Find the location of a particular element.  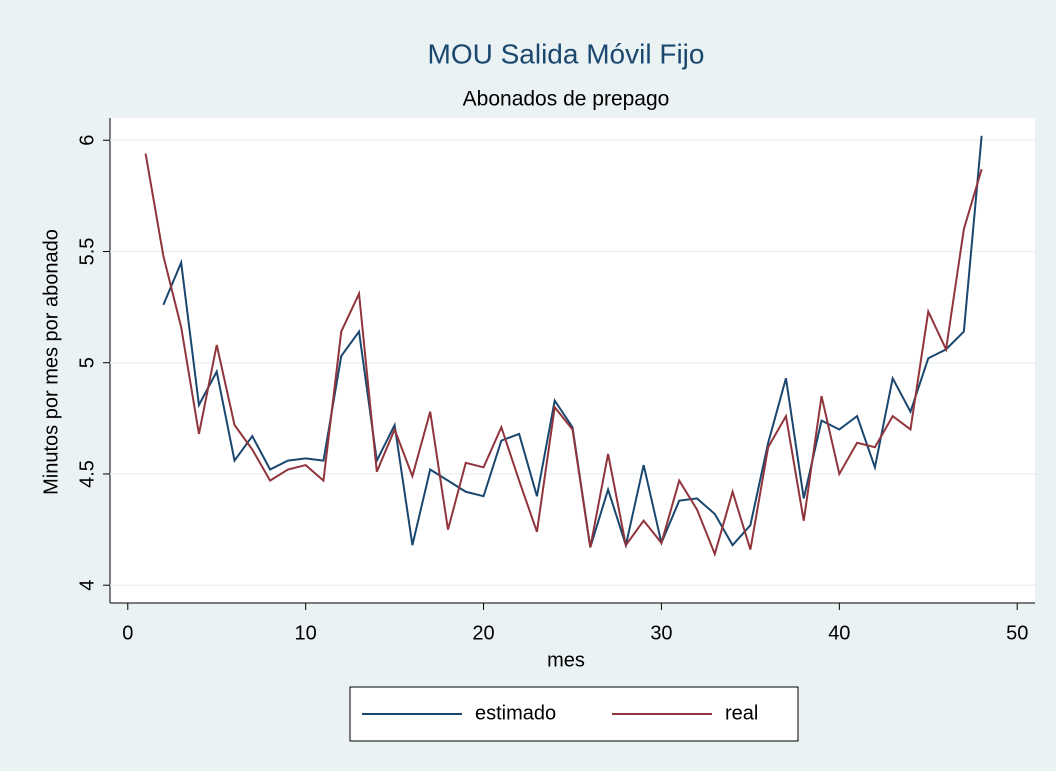

chart-title: MOU Salida Móvil Fijo is located at coordinates (566, 53).